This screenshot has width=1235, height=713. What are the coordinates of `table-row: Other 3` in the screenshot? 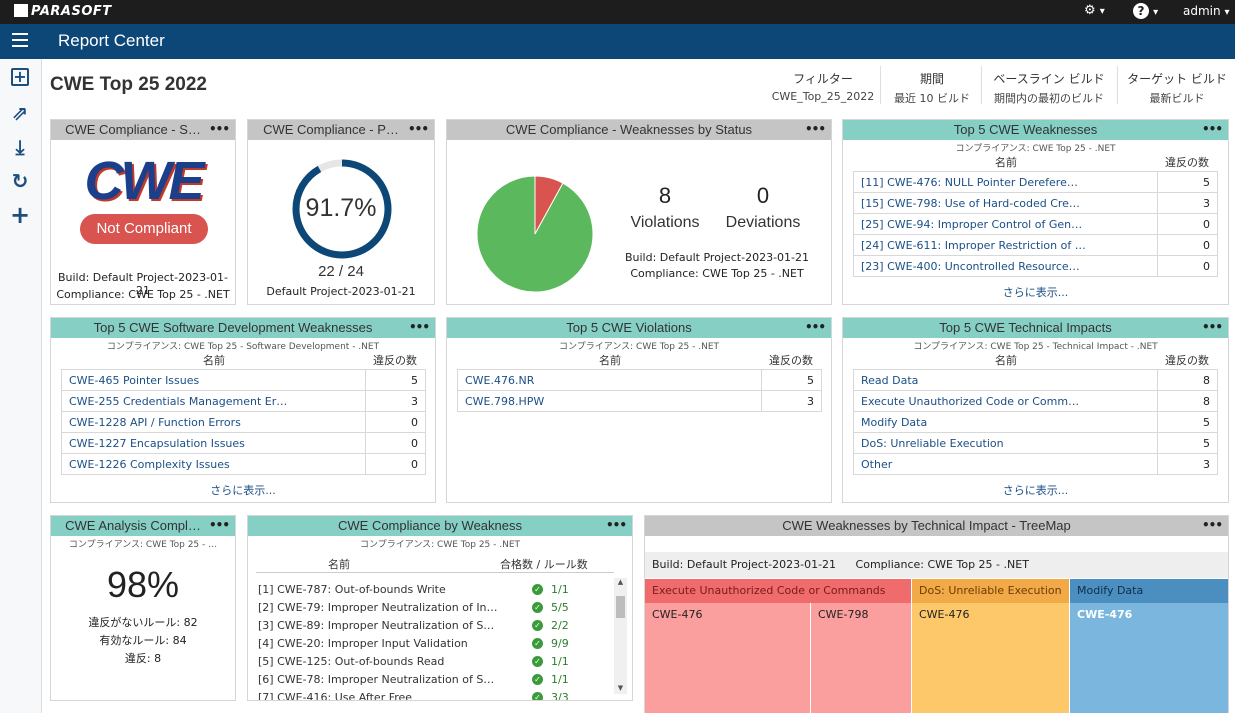 It's located at (1035, 464).